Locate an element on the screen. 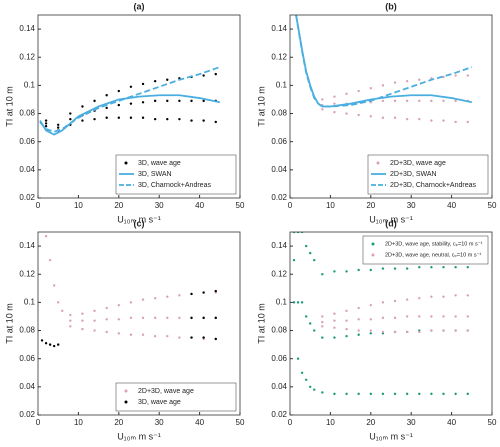 The height and width of the screenshot is (447, 500). legend-label: 3D, wave age is located at coordinates (159, 402).